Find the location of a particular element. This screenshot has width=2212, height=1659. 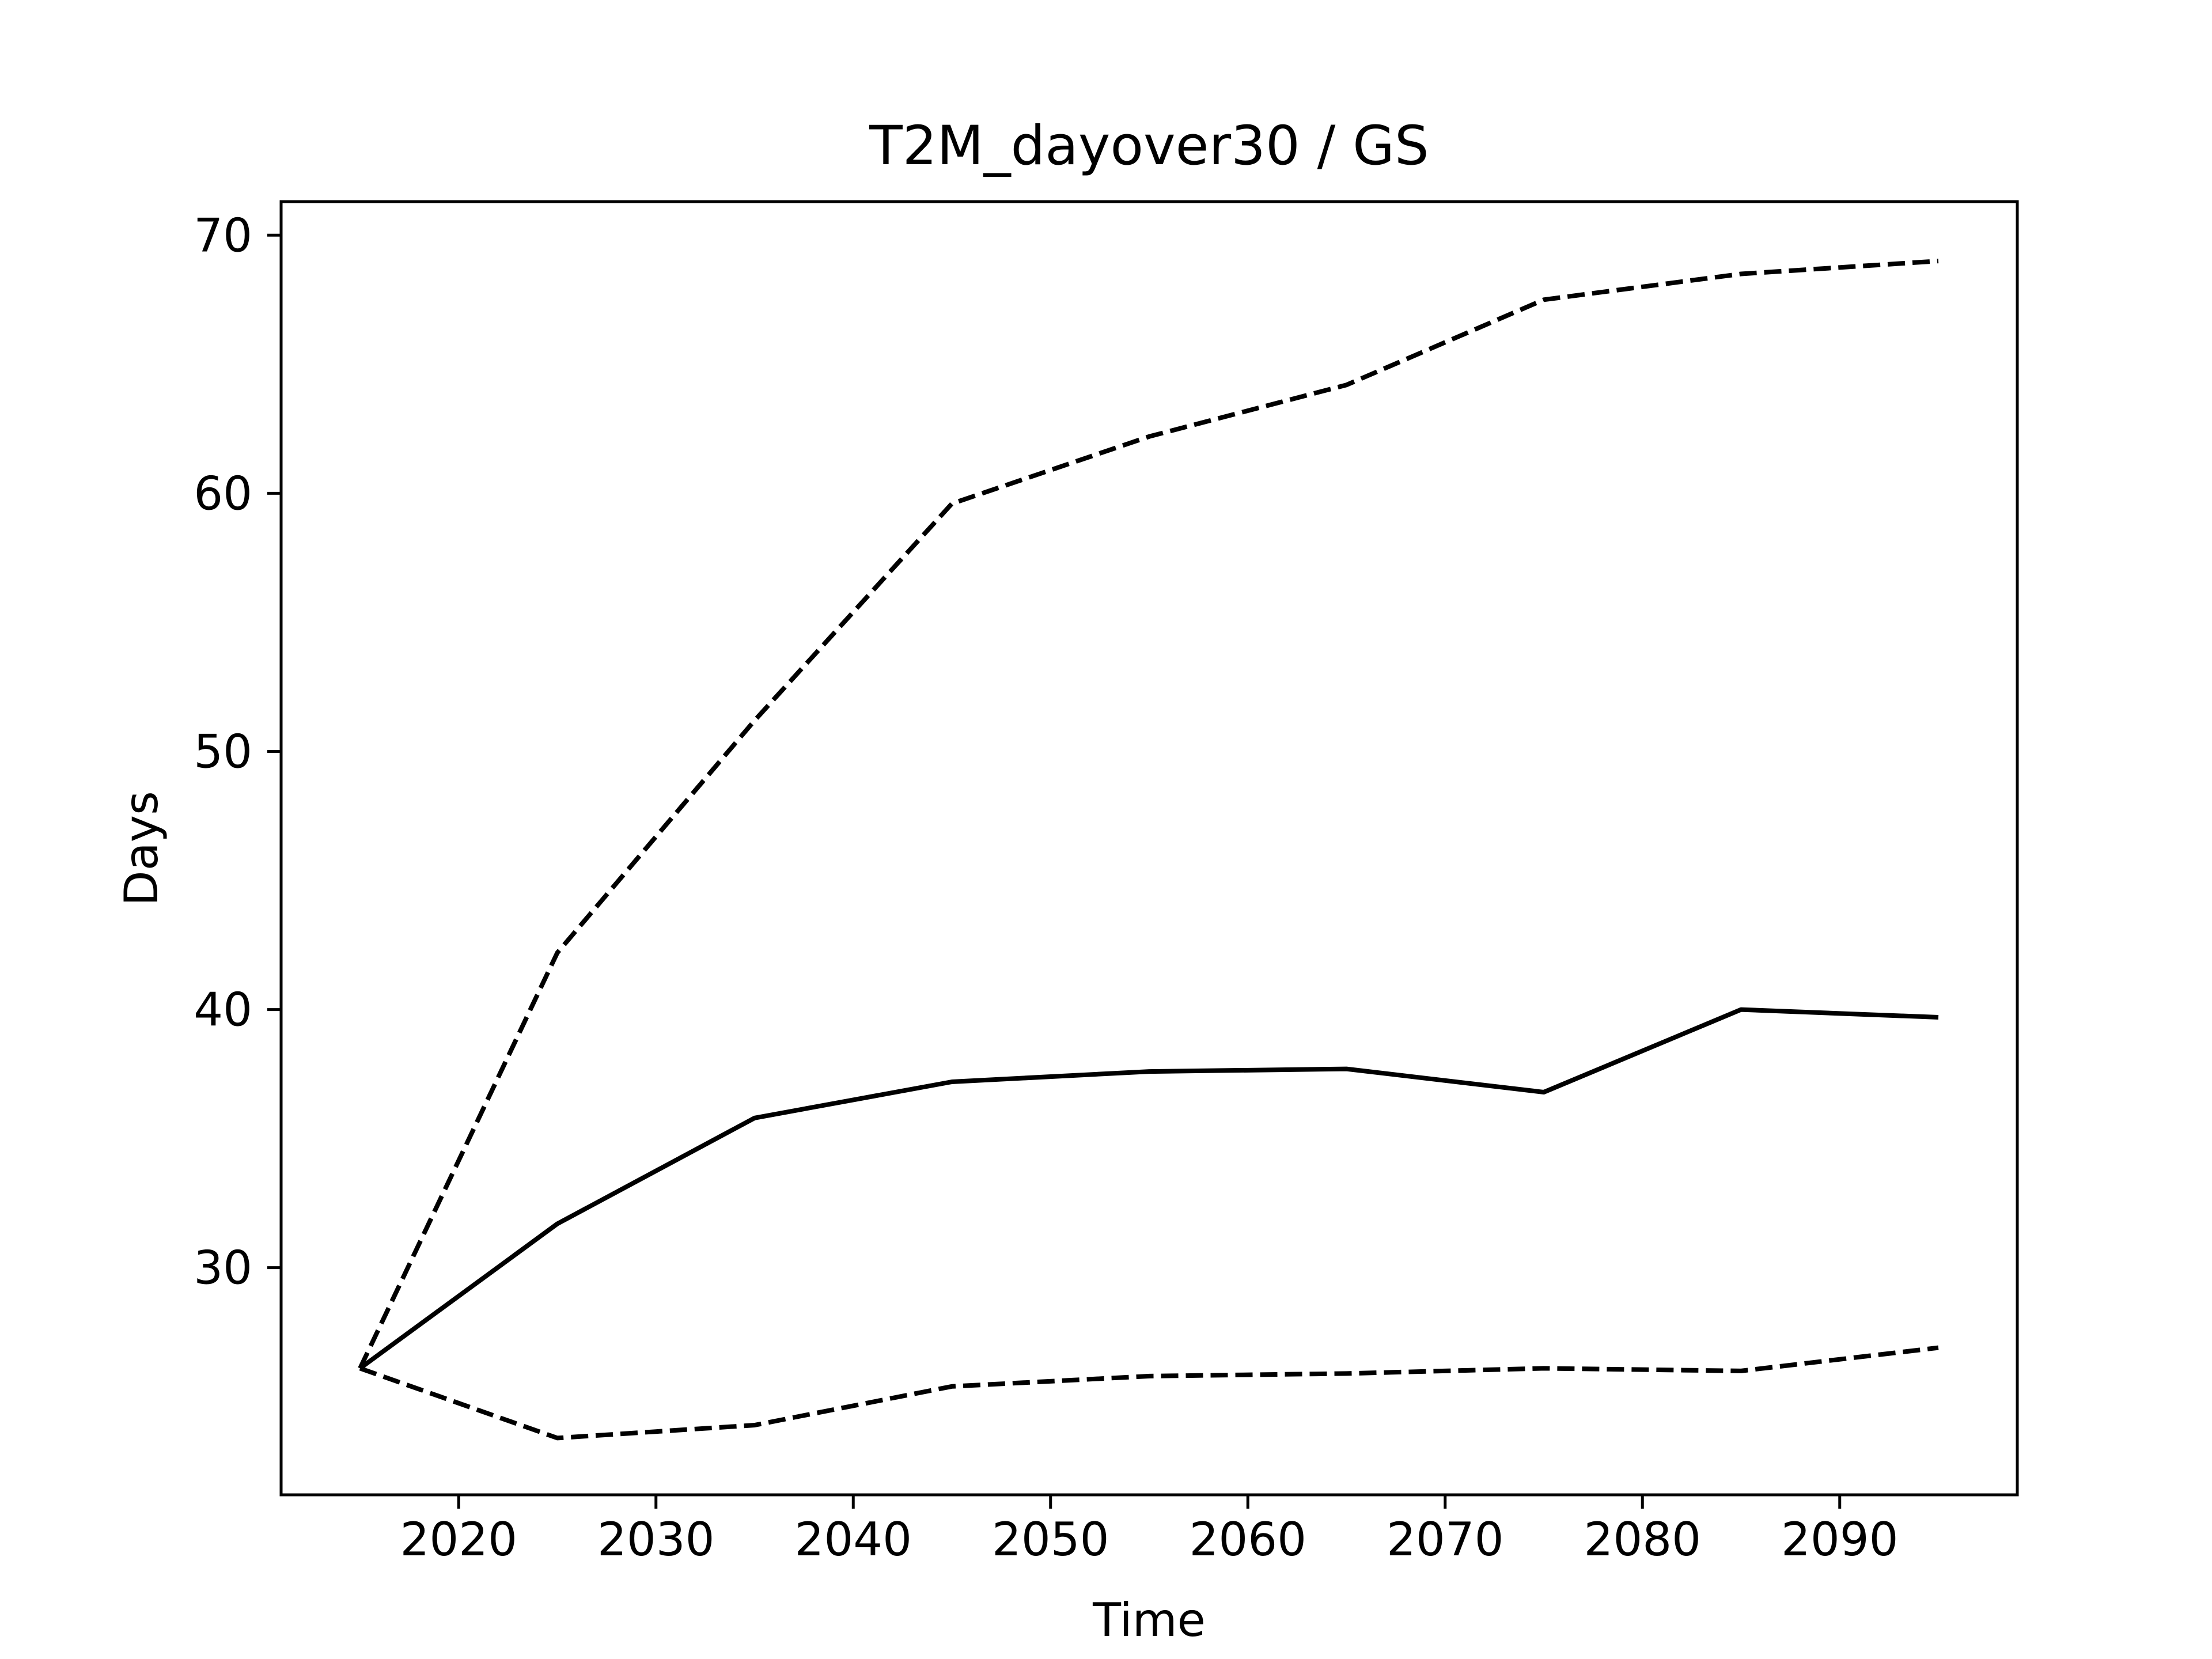

y-tick-label: 60 is located at coordinates (223, 493).